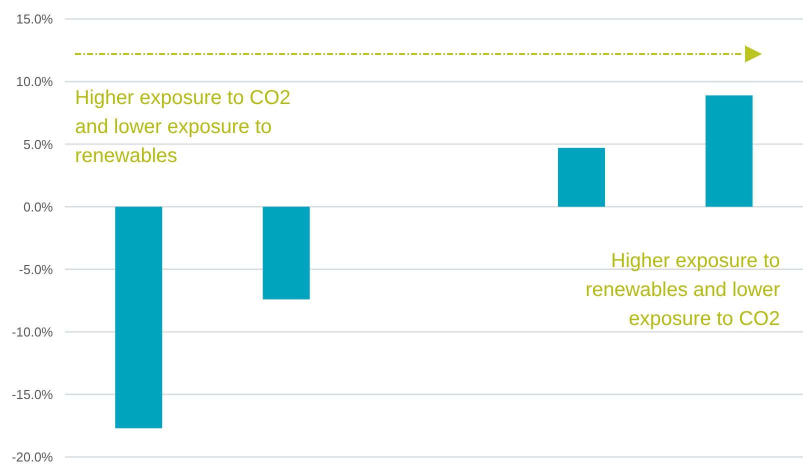 The height and width of the screenshot is (465, 803). I want to click on annotation: Higher exposure to renewables and lower exposure to CO2, so click(682, 290).